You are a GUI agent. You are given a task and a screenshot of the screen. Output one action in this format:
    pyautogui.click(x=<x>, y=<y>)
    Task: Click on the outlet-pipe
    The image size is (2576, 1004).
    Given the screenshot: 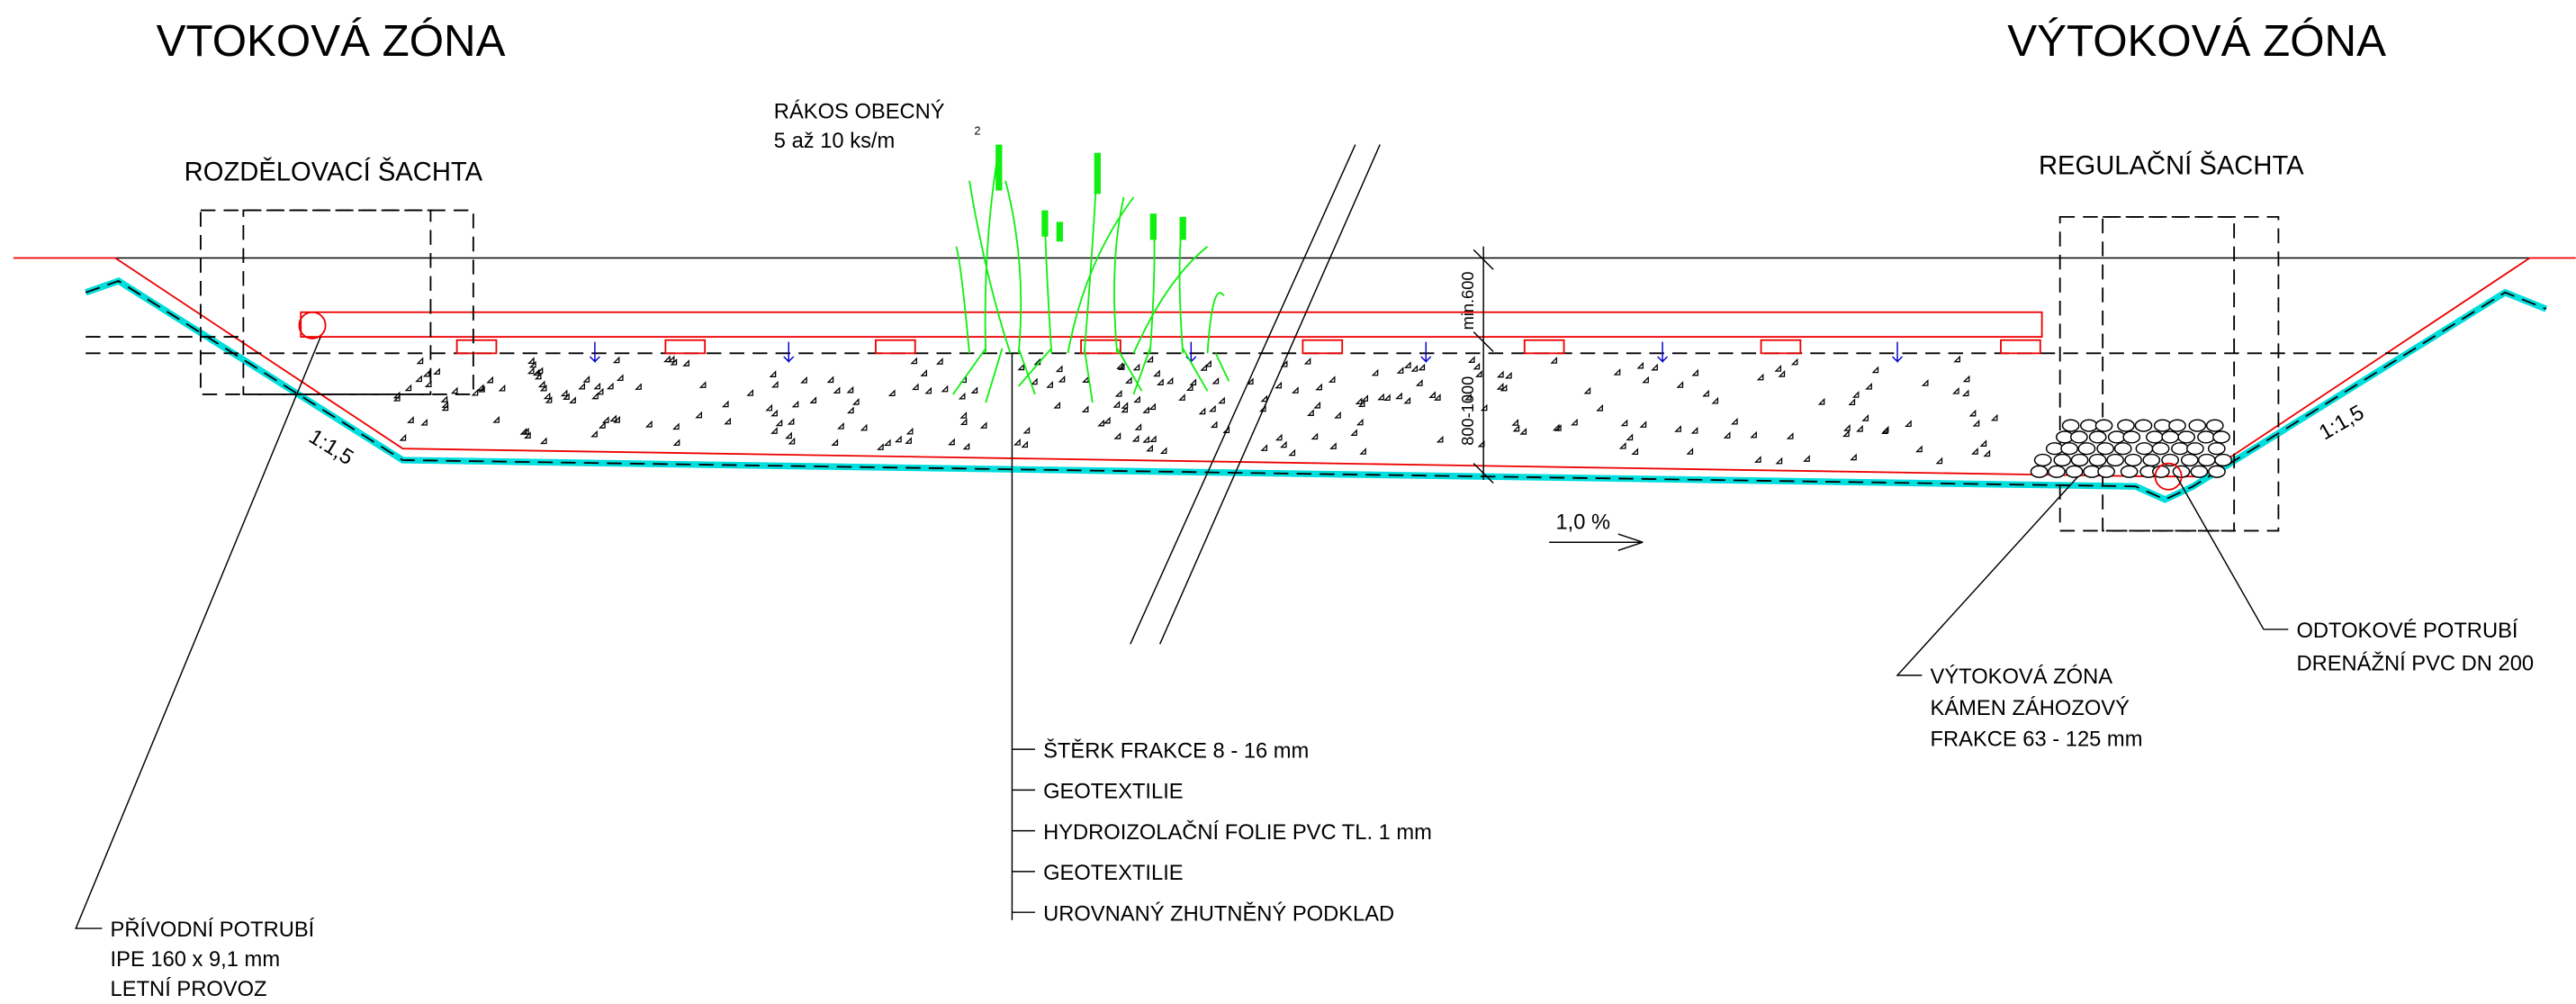 What is the action you would take?
    pyautogui.click(x=2168, y=476)
    